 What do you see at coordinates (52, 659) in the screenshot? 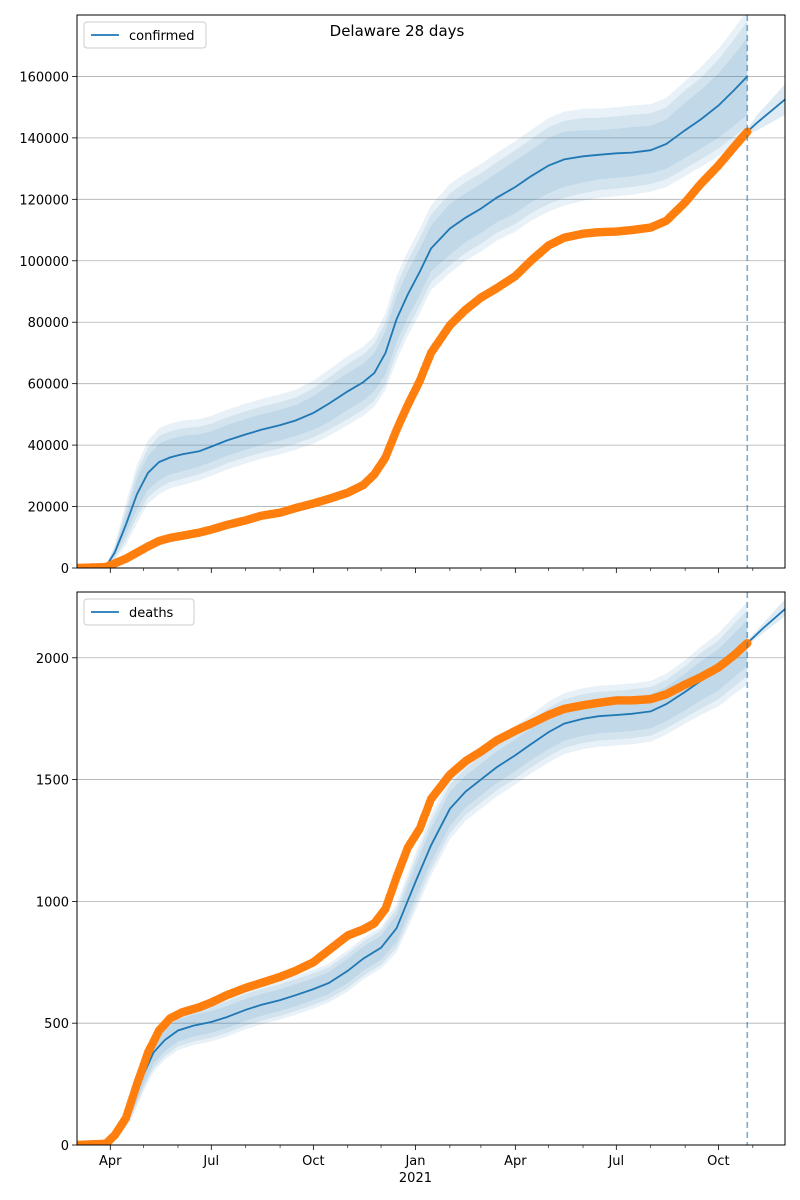
I see `y-tick-label: 2000` at bounding box center [52, 659].